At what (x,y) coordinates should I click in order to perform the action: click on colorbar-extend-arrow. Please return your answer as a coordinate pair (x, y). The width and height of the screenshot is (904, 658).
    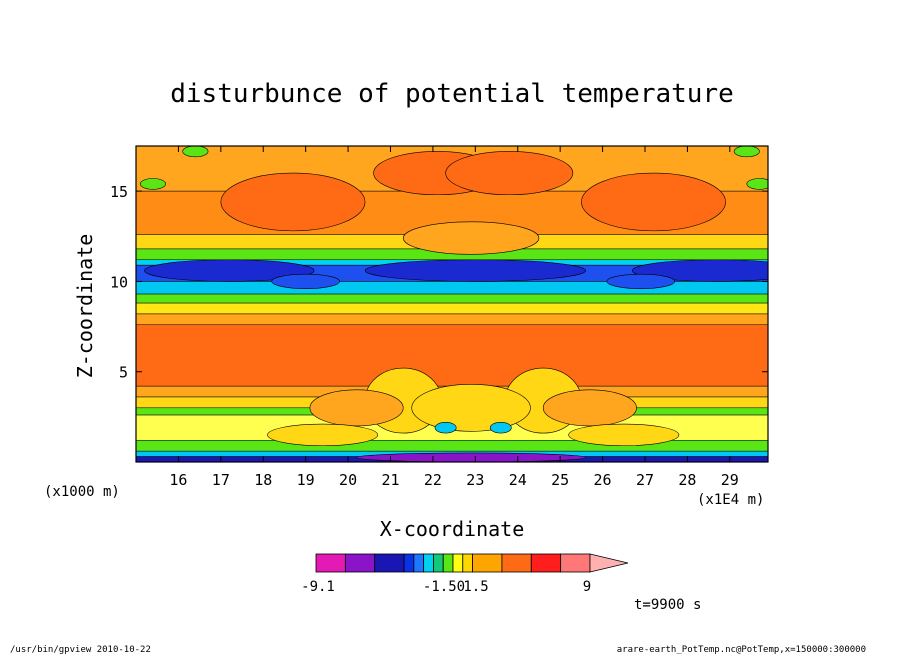
    Looking at the image, I should click on (609, 563).